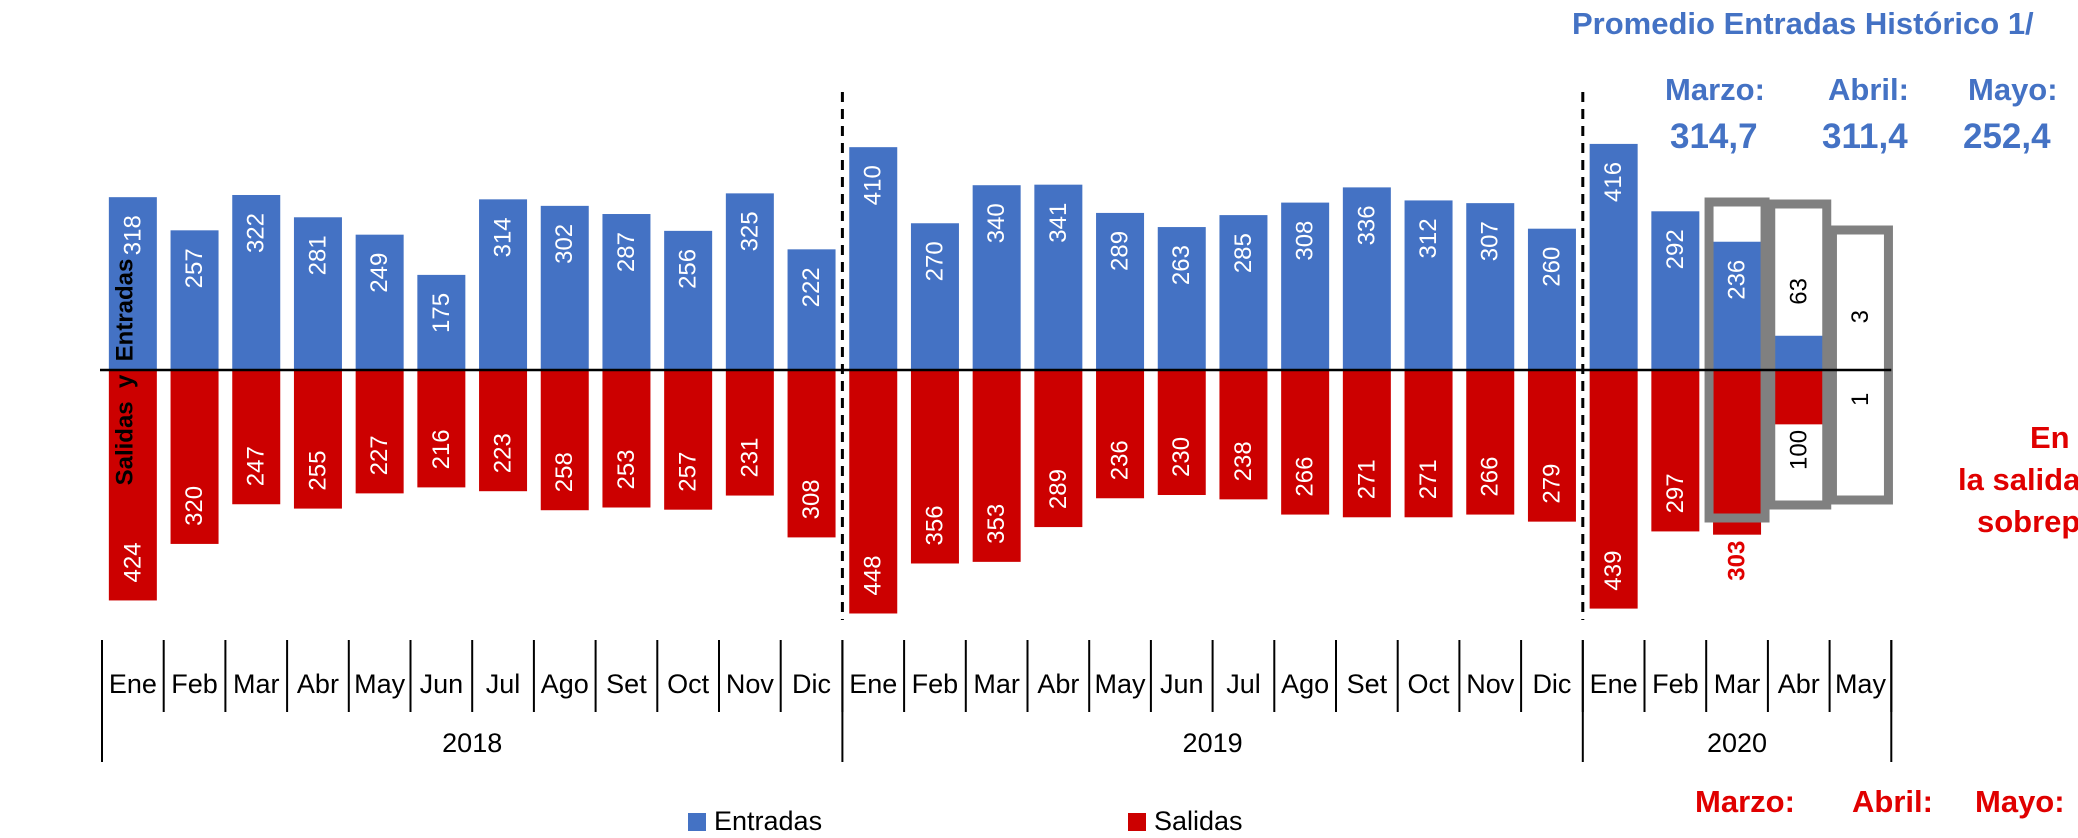 Image resolution: width=2078 pixels, height=838 pixels. Describe the element at coordinates (1737, 684) in the screenshot. I see `x-tick-month: Mar` at that location.